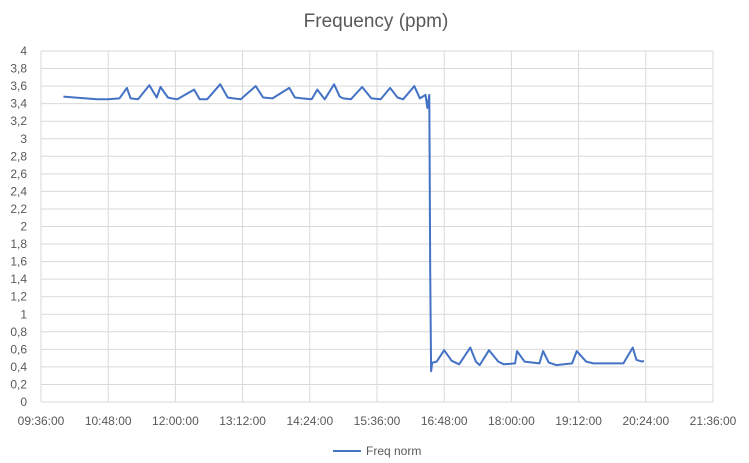 Image resolution: width=749 pixels, height=463 pixels. I want to click on y-tick-label: 2, so click(23, 227).